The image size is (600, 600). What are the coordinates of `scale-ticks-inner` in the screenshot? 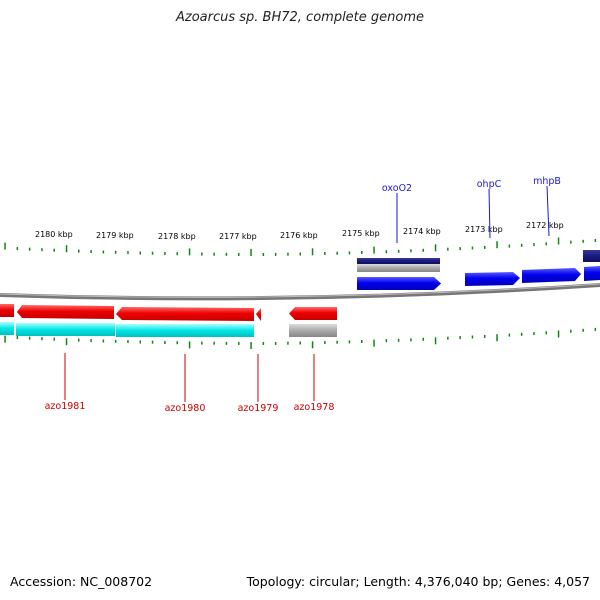 It's located at (300, 338).